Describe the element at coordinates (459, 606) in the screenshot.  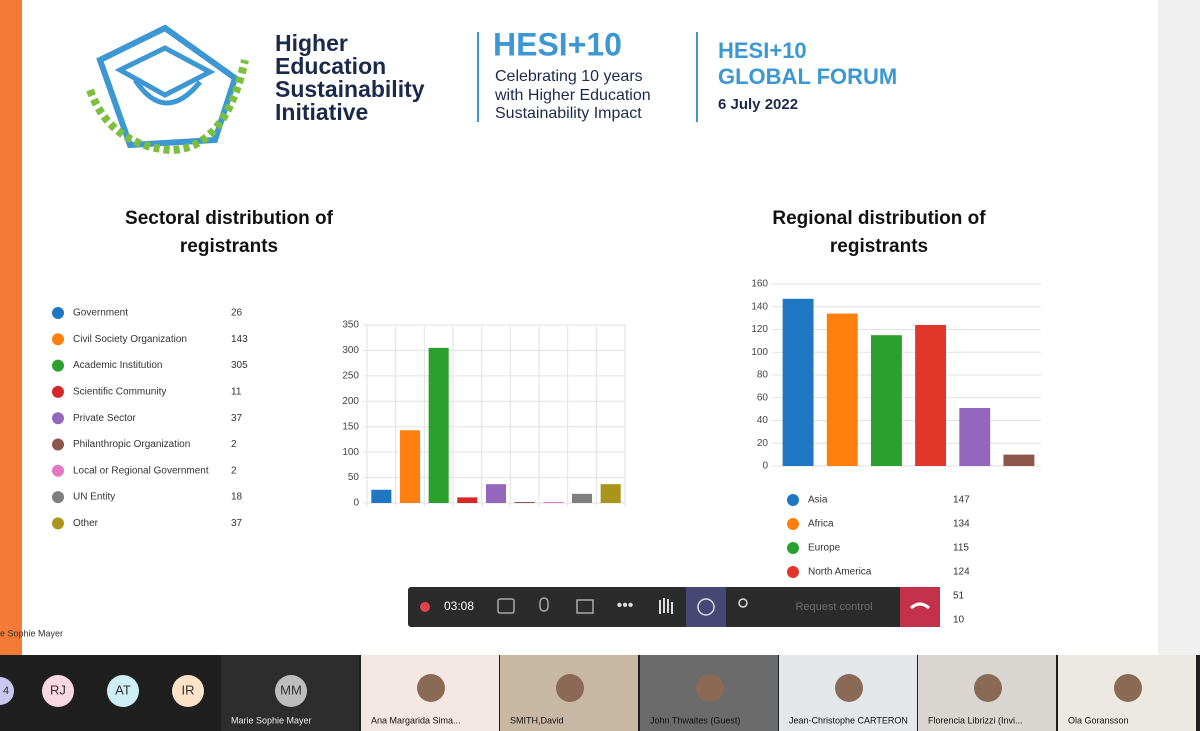
I see `timer: 03:08` at that location.